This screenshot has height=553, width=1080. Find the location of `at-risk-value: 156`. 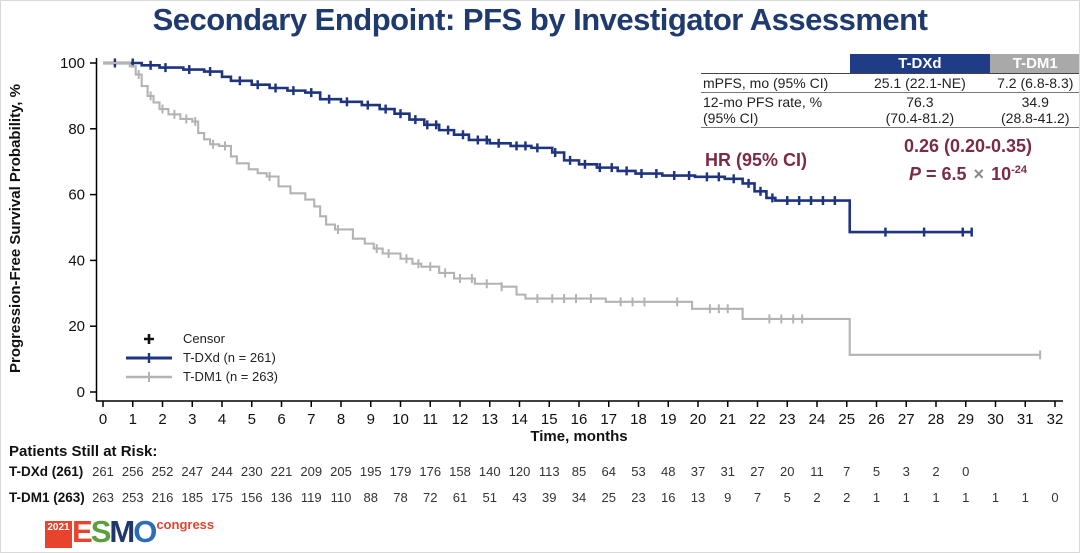

at-risk-value: 156 is located at coordinates (251, 497).